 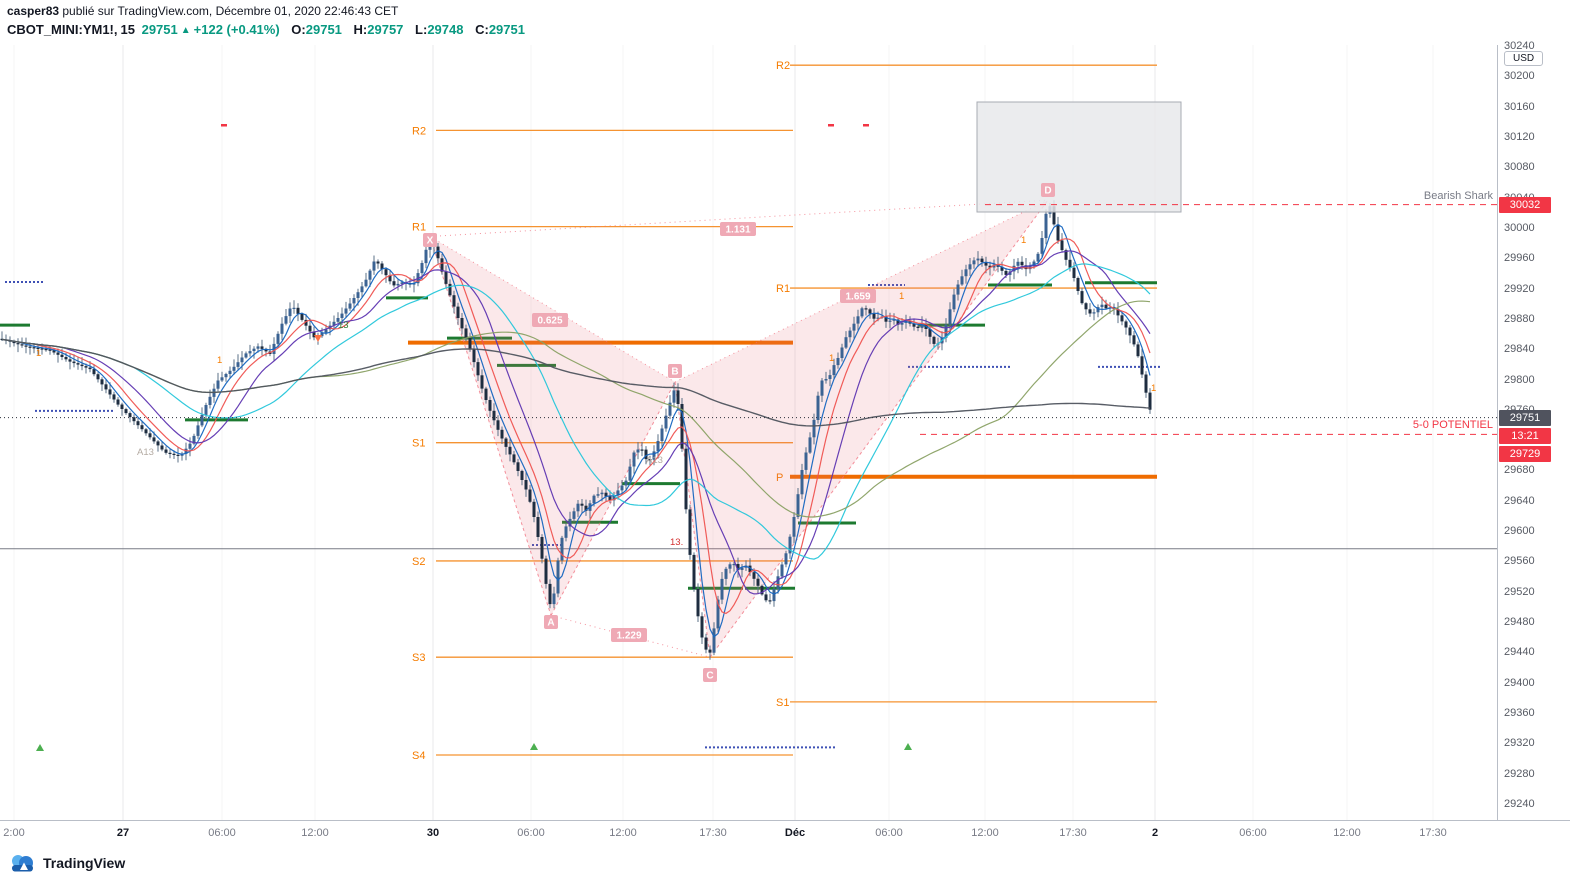 What do you see at coordinates (1155, 833) in the screenshot?
I see `time-label: 2` at bounding box center [1155, 833].